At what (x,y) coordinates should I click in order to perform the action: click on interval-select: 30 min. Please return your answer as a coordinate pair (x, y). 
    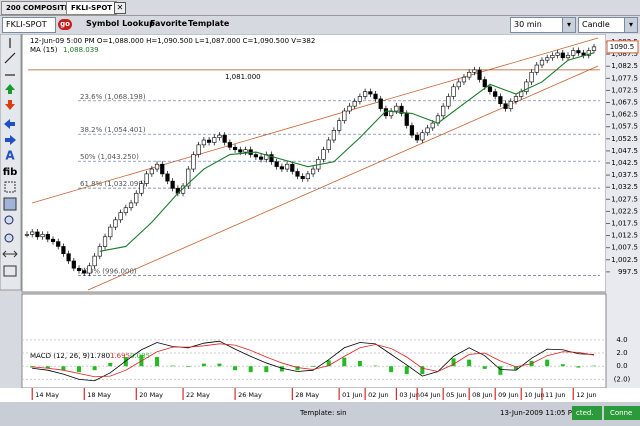
    Looking at the image, I should click on (540, 25).